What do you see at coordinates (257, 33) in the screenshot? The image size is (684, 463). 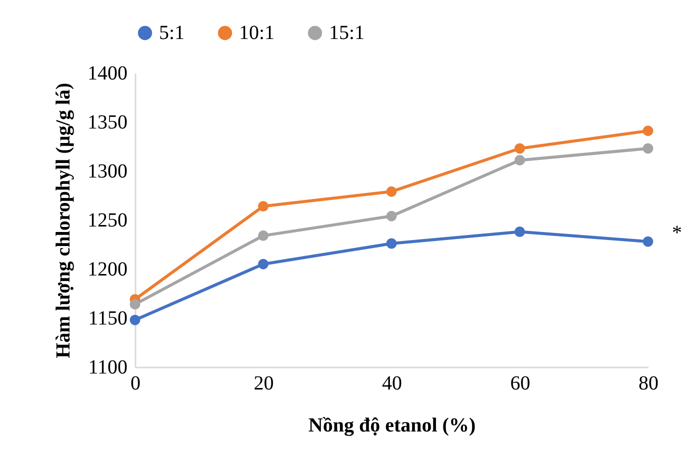 I see `legend-label: 10:1` at bounding box center [257, 33].